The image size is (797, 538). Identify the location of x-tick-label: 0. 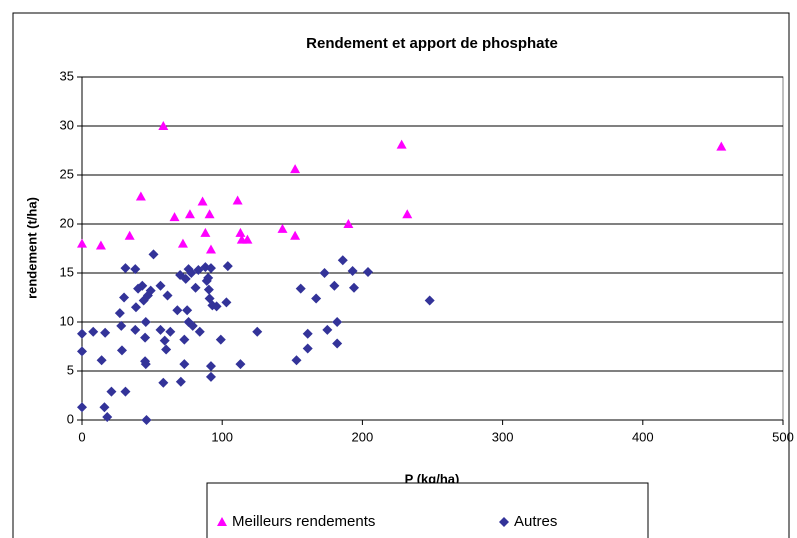
(81, 436).